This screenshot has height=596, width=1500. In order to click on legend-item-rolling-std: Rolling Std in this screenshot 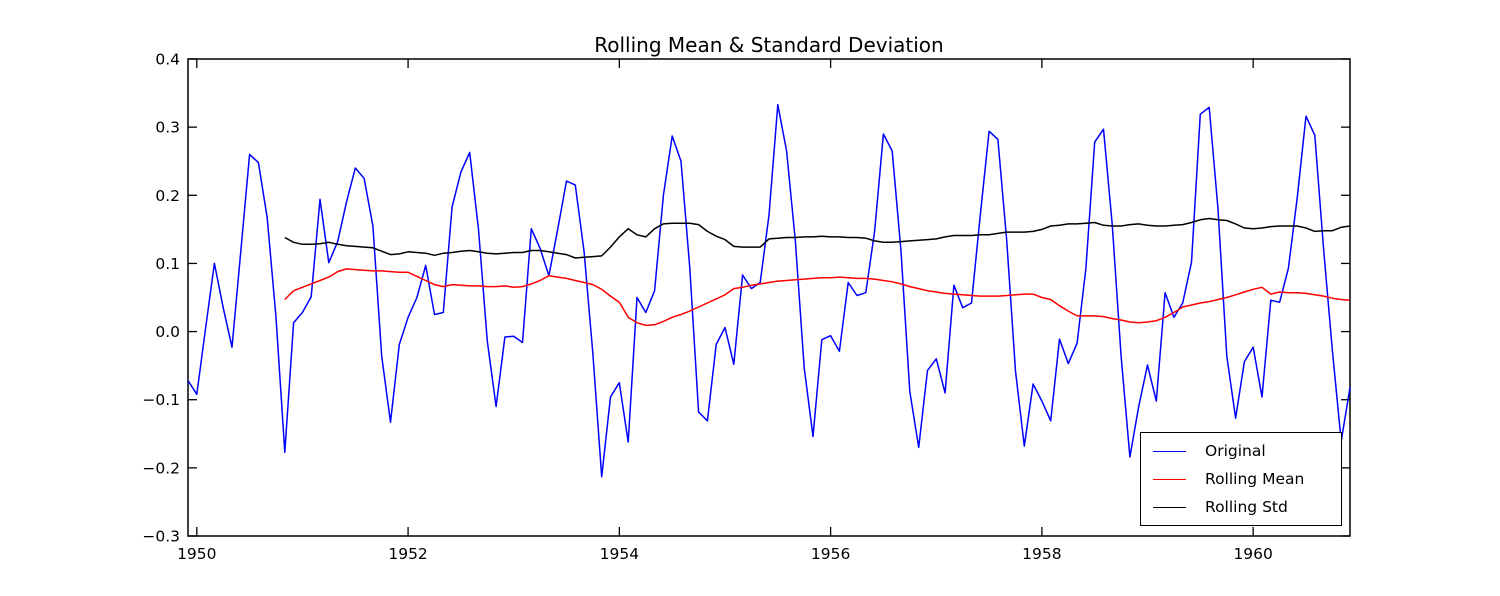, I will do `click(1241, 507)`.